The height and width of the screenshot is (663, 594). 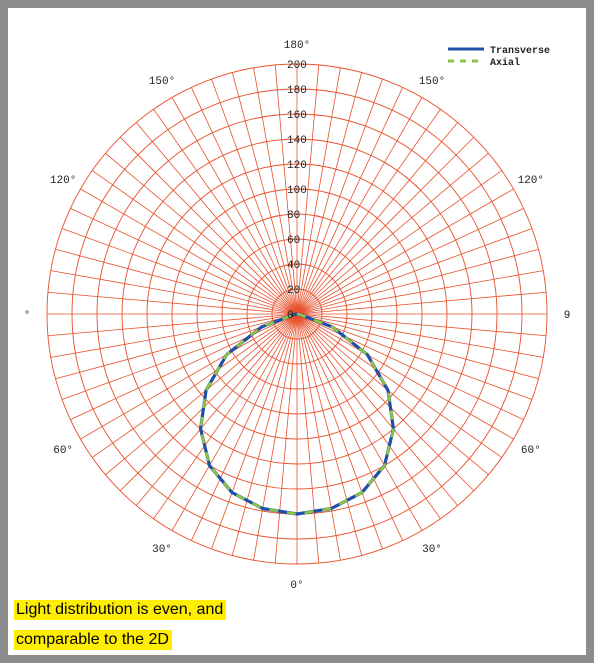 What do you see at coordinates (293, 291) in the screenshot?
I see `radial-tick-label: 20` at bounding box center [293, 291].